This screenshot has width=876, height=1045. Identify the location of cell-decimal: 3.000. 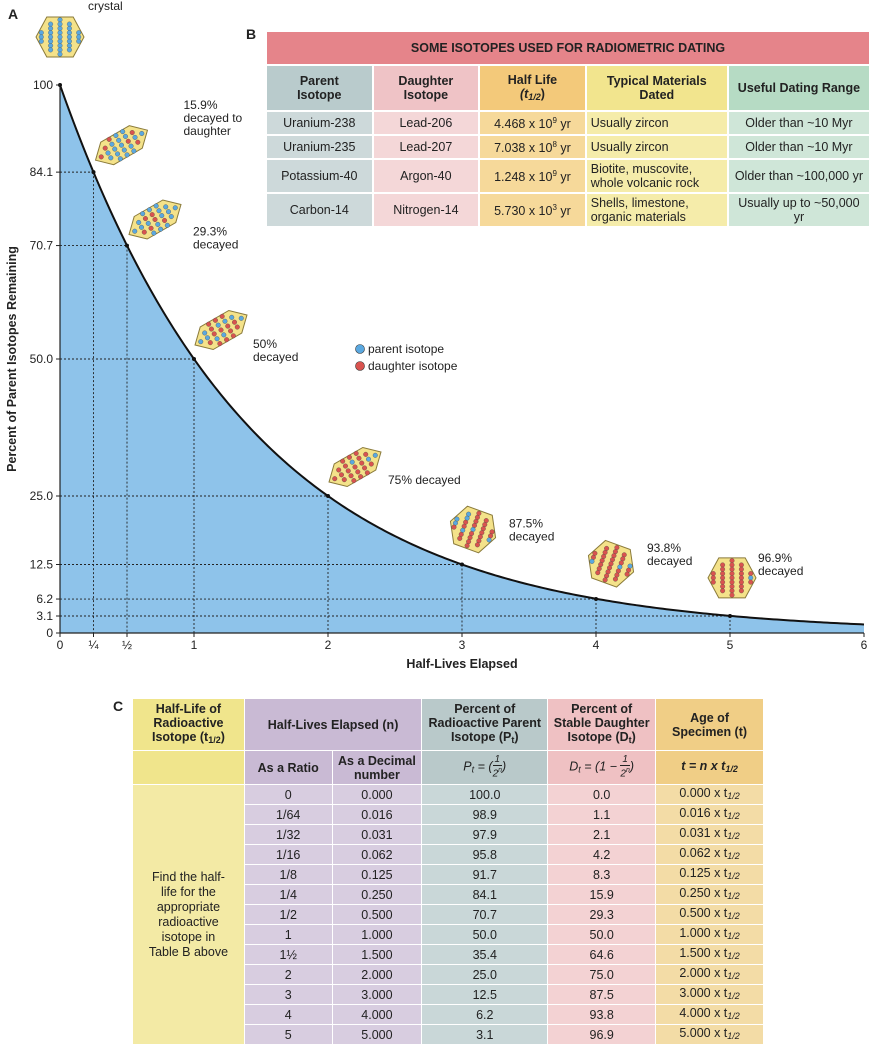
(377, 994).